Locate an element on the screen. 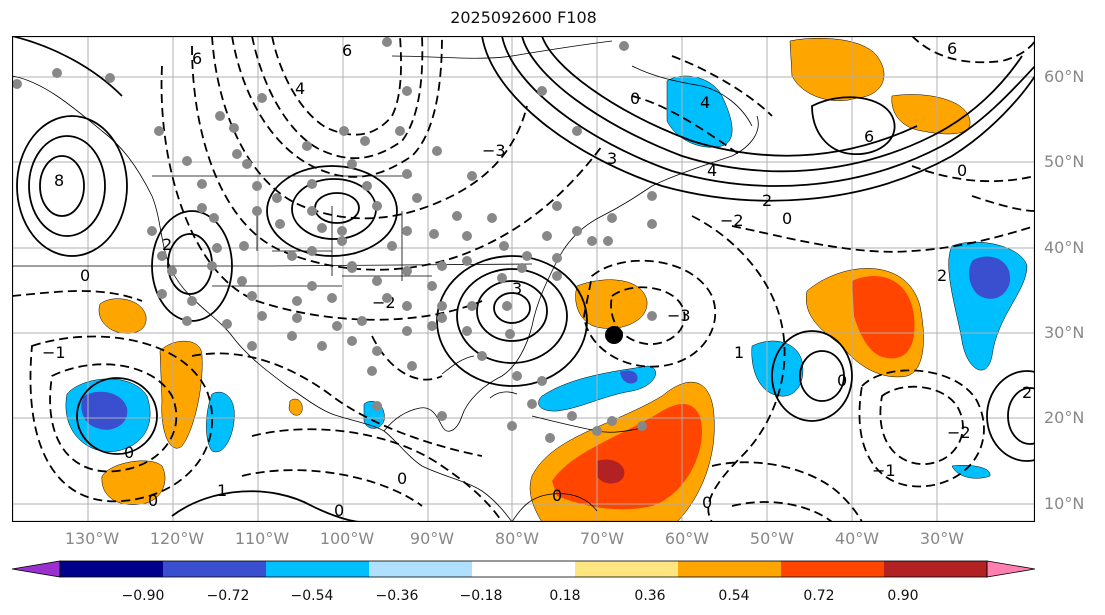 The width and height of the screenshot is (1105, 615). colorbar-tick-label: −0.36 is located at coordinates (397, 596).